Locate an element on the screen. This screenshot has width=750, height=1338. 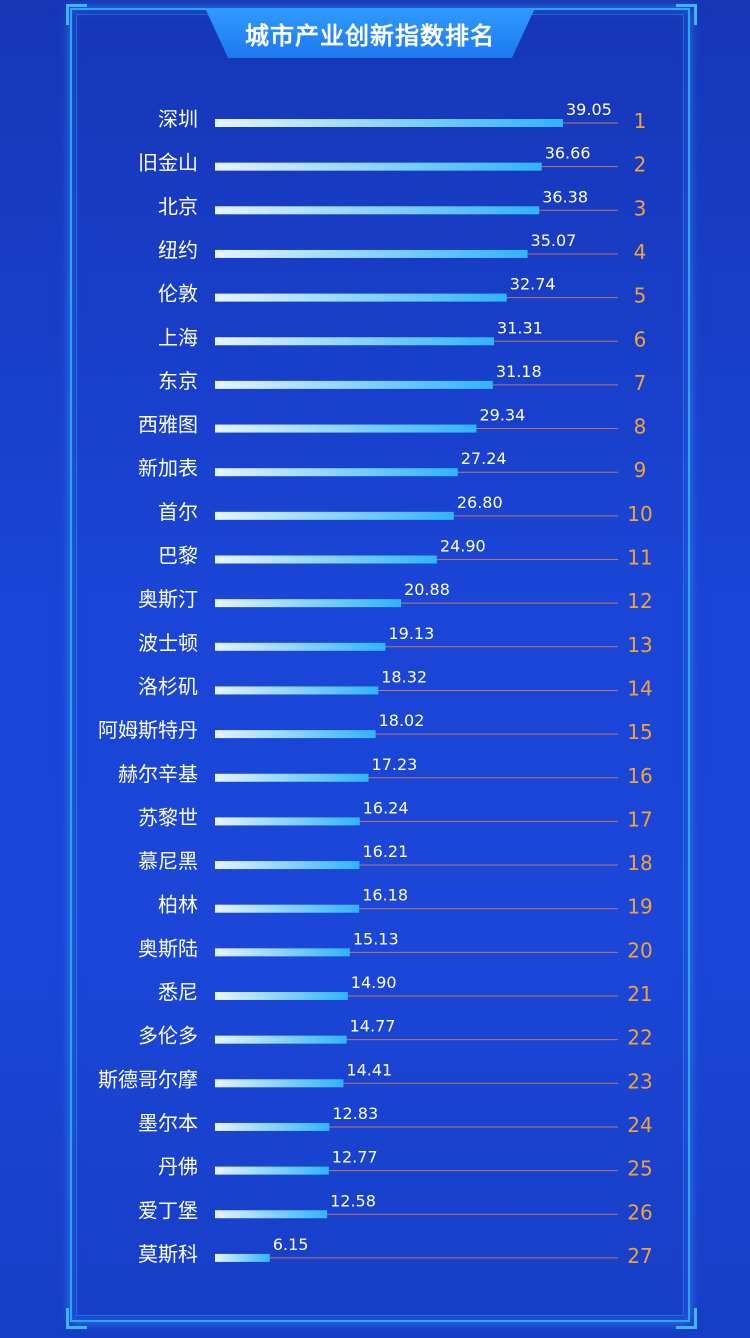
value-label: 18.02 is located at coordinates (402, 720).